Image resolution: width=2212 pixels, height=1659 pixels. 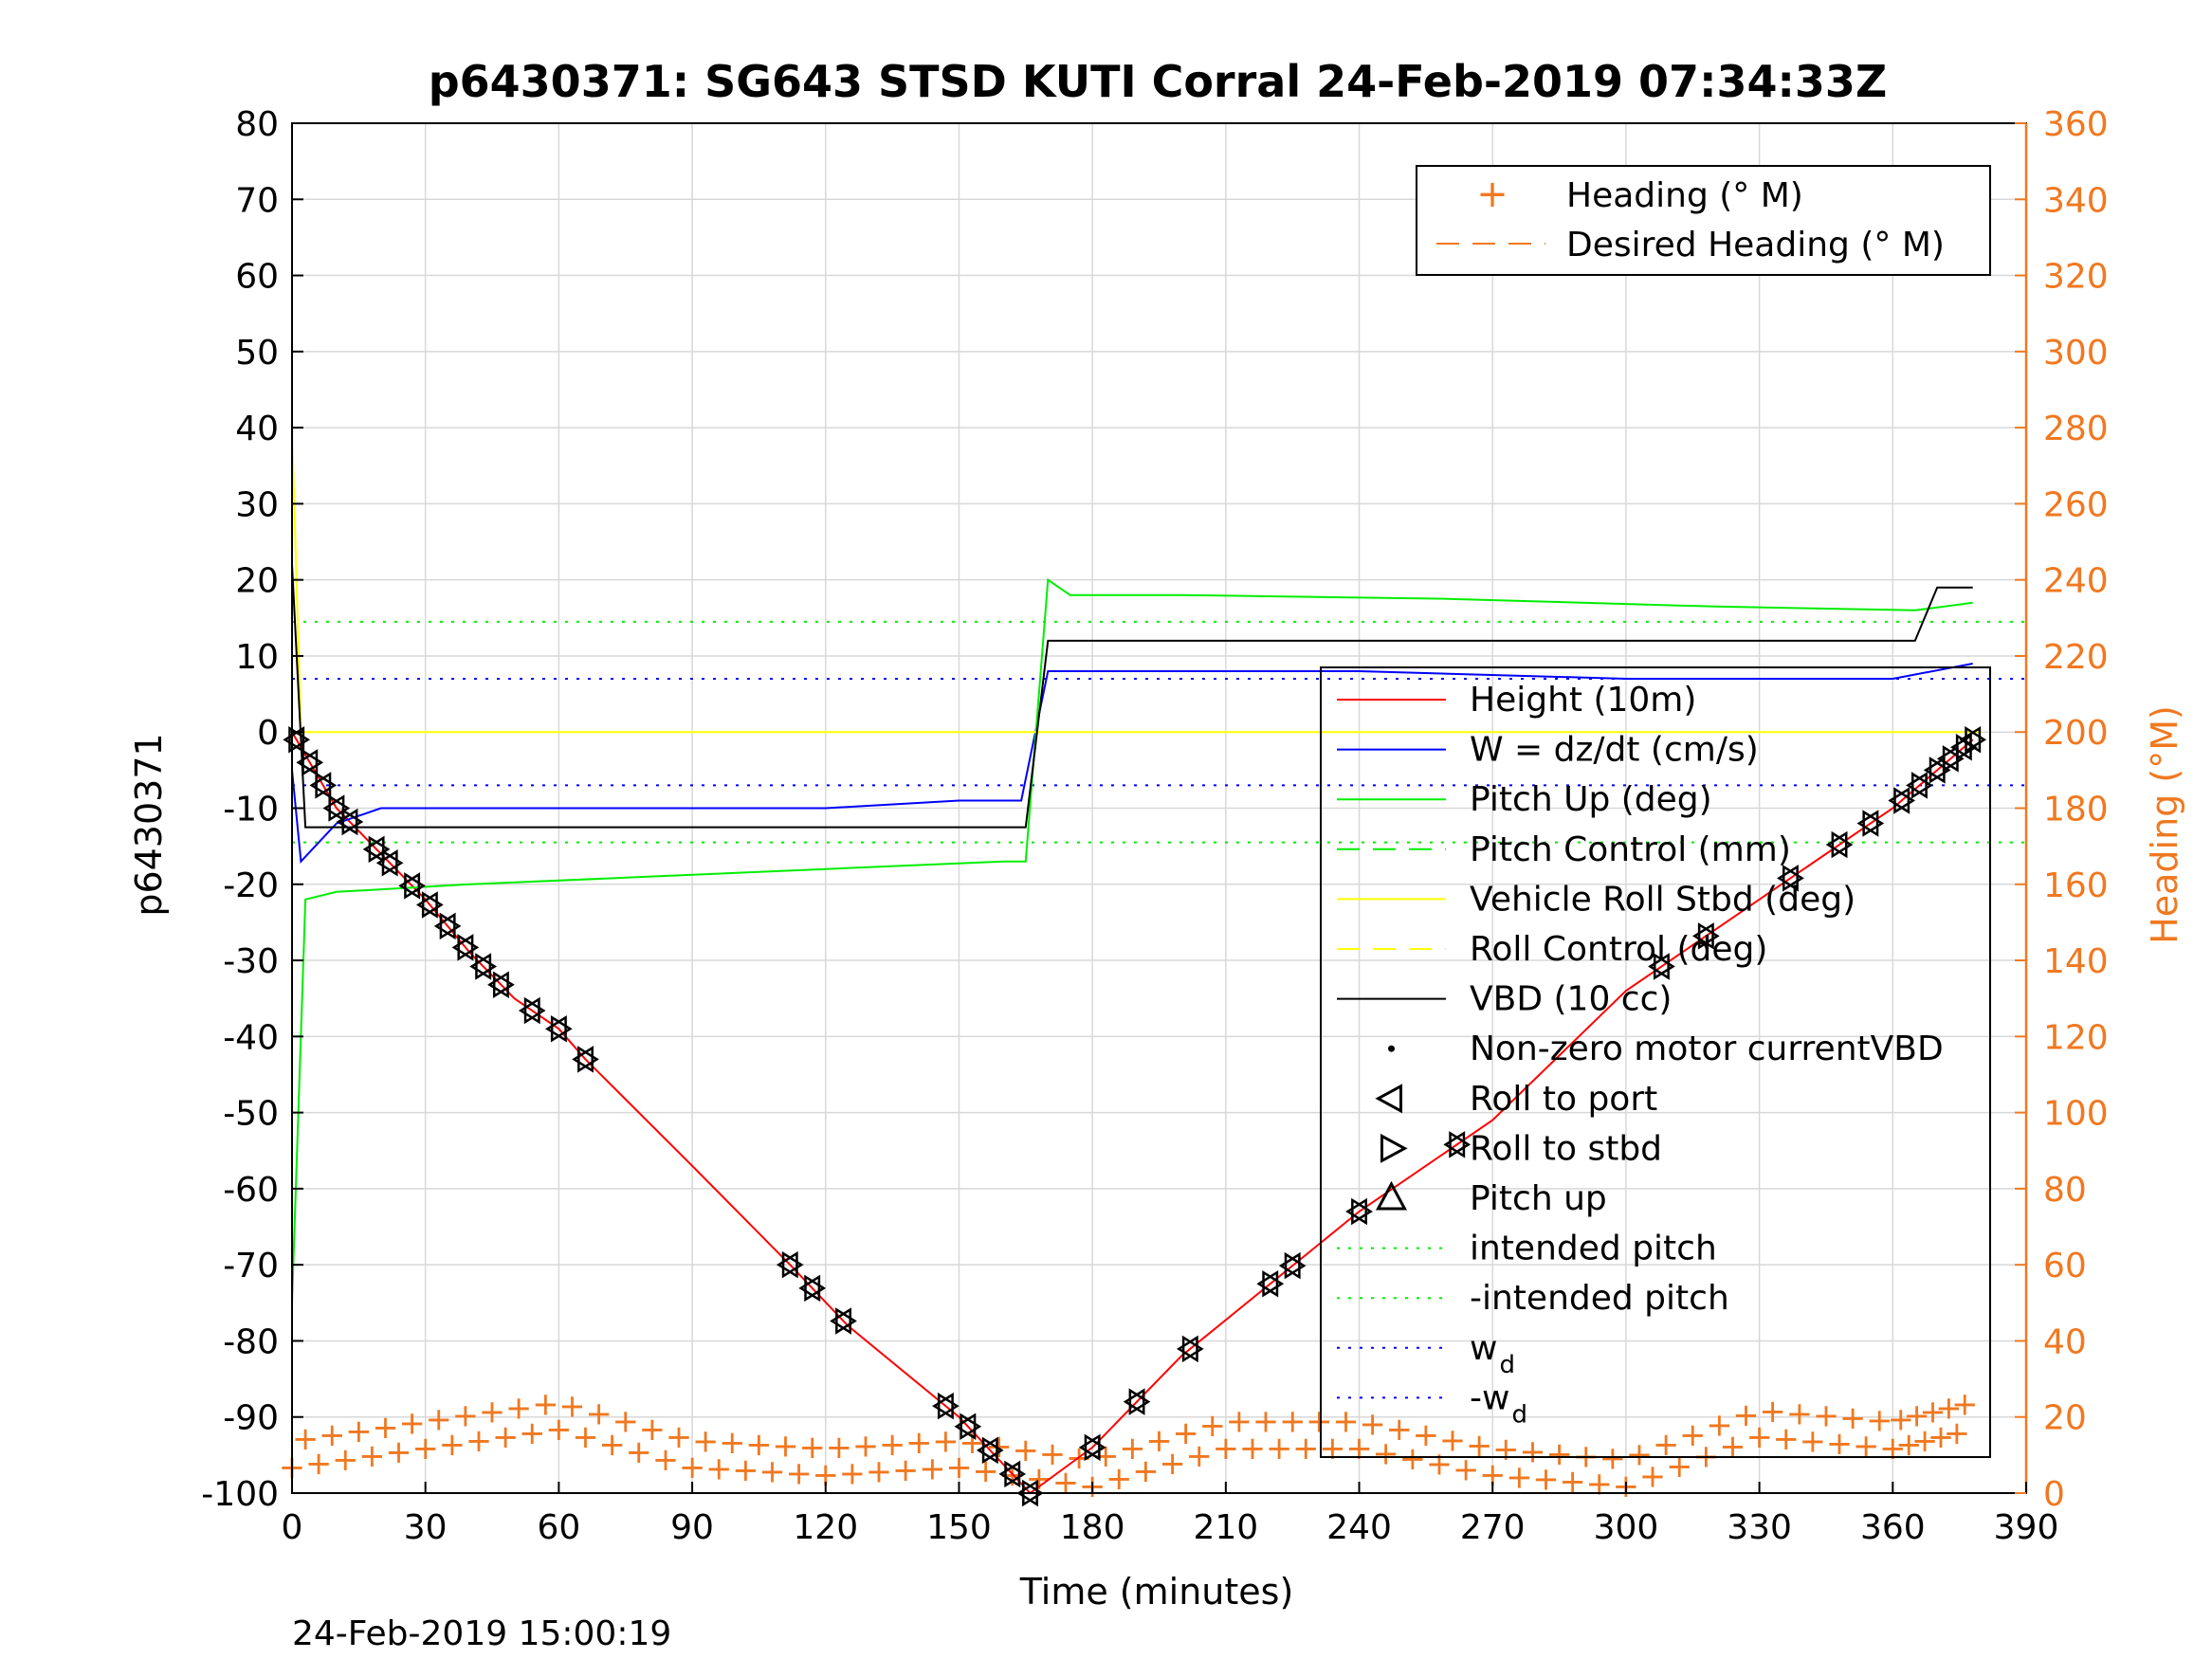 I want to click on y-tick-right-label: 140, so click(x=2076, y=961).